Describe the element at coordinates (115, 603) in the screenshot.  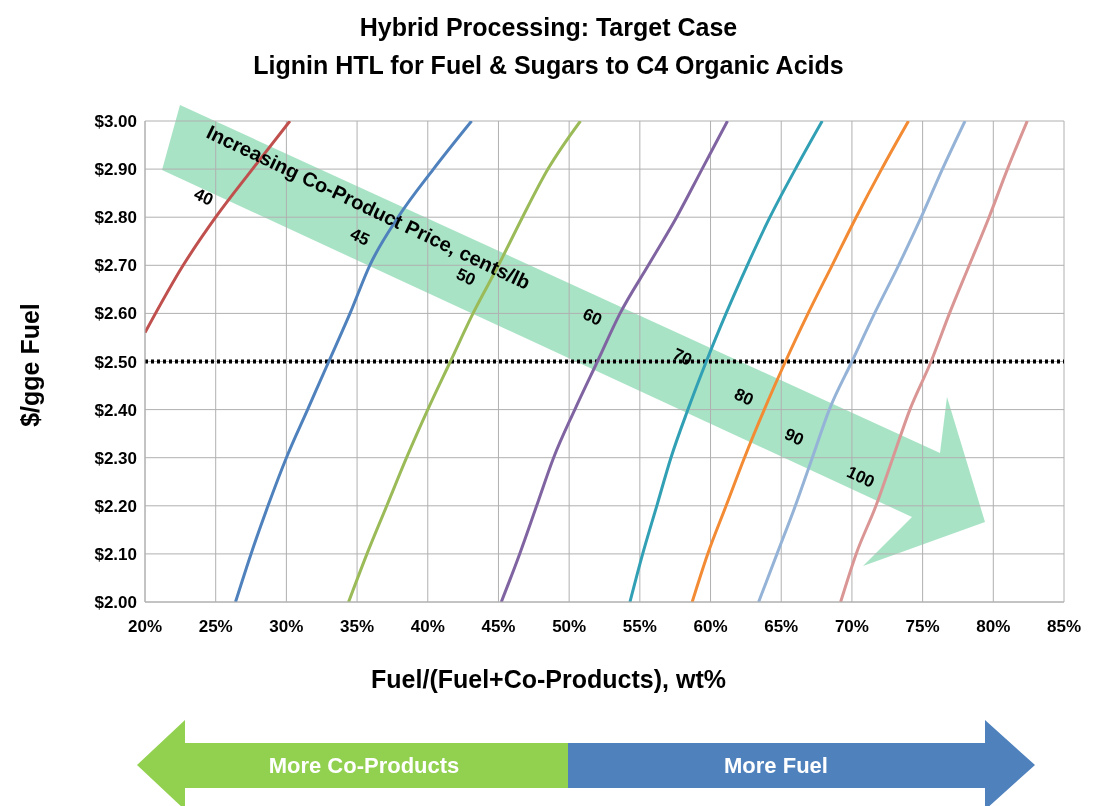
I see `y-tick-label: $2.00` at that location.